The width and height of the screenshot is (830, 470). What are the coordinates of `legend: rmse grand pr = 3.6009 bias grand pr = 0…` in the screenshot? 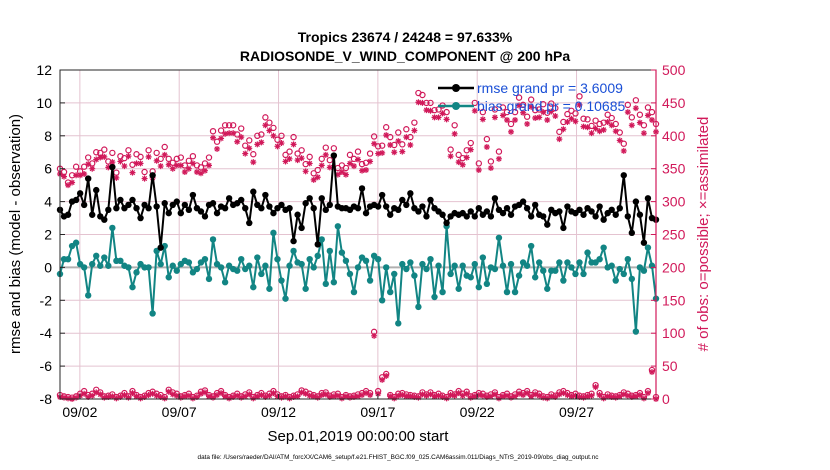 It's located at (531, 97).